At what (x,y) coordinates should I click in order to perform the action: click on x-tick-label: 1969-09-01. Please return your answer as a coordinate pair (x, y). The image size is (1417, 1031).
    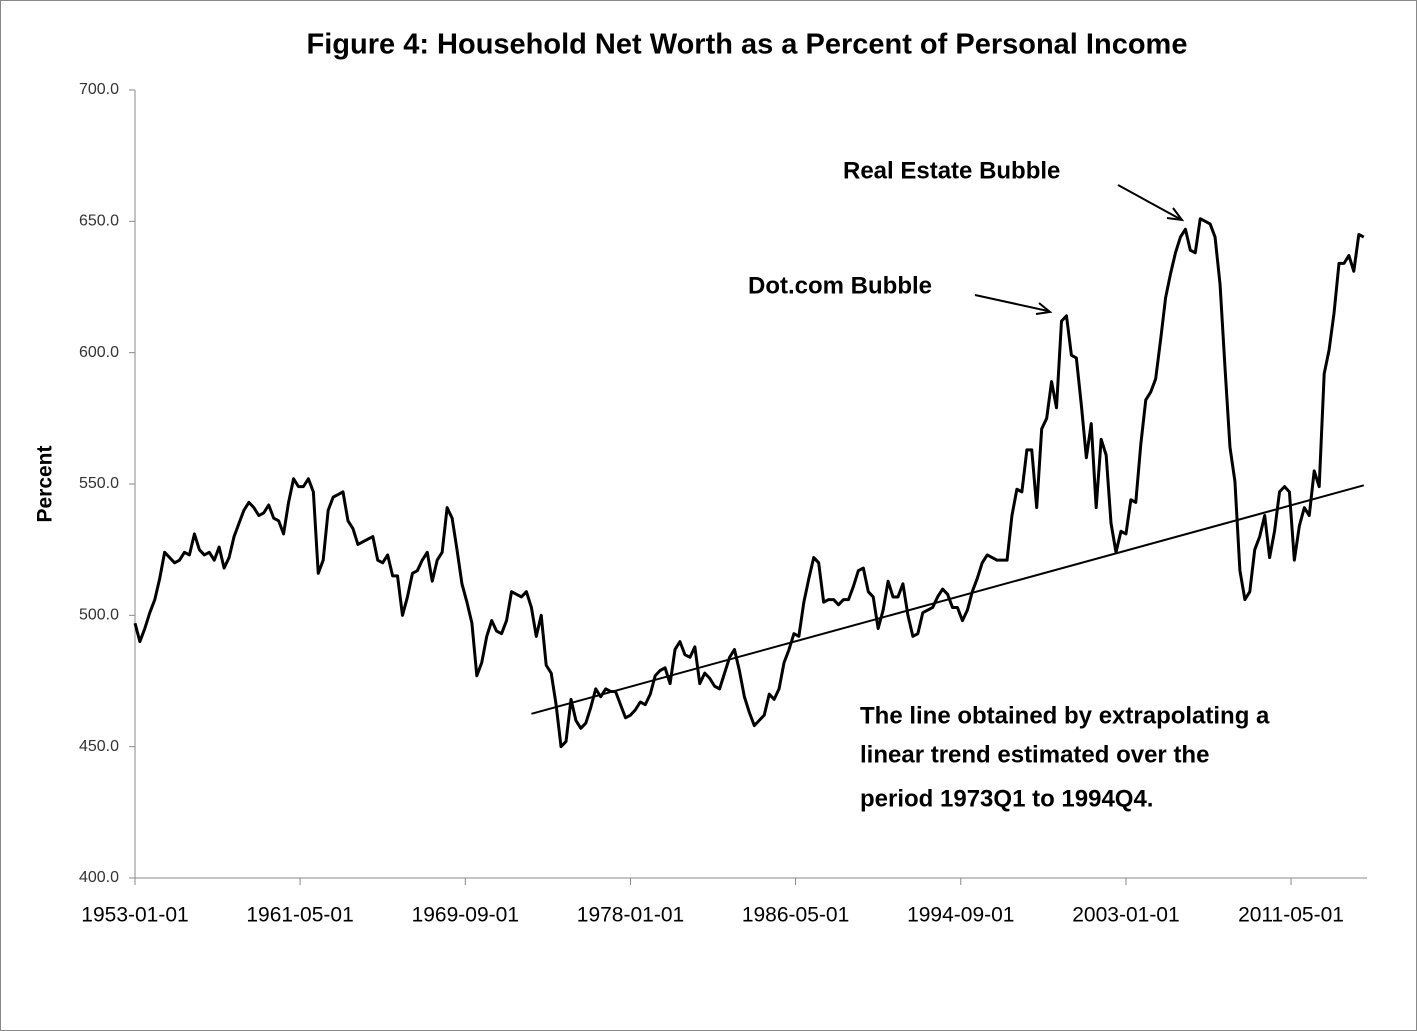
    Looking at the image, I should click on (465, 915).